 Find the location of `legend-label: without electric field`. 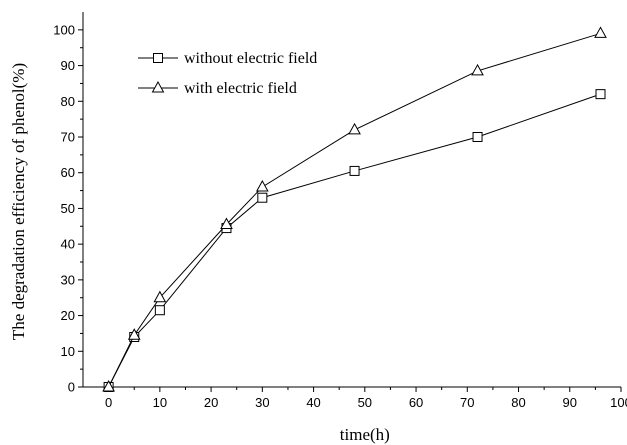

legend-label: without electric field is located at coordinates (250, 58).